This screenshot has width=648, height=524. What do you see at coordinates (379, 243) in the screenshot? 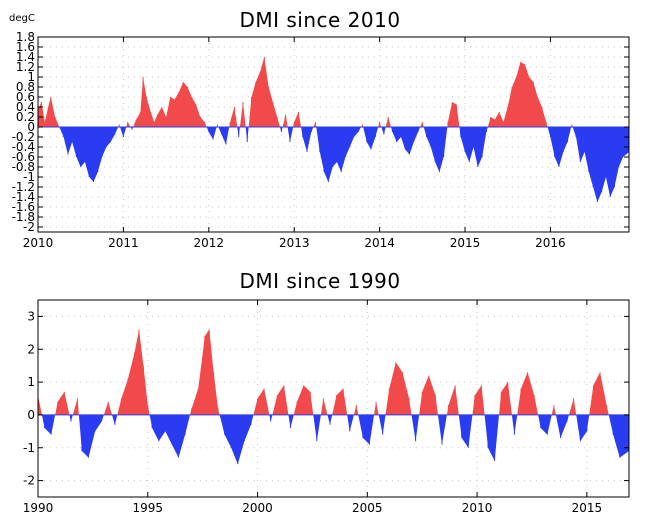
I see `x-tick-label-2014: 2014` at bounding box center [379, 243].